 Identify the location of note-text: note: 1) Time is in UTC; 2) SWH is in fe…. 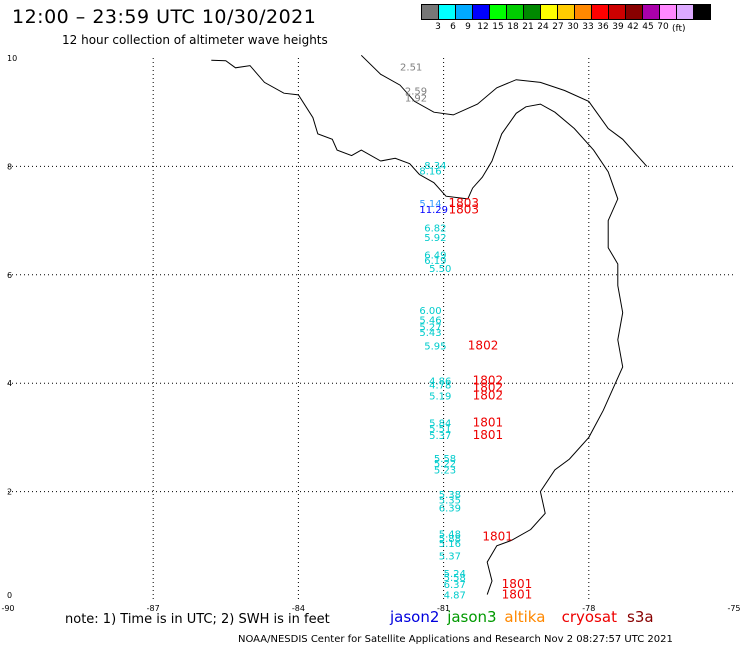
(197, 619).